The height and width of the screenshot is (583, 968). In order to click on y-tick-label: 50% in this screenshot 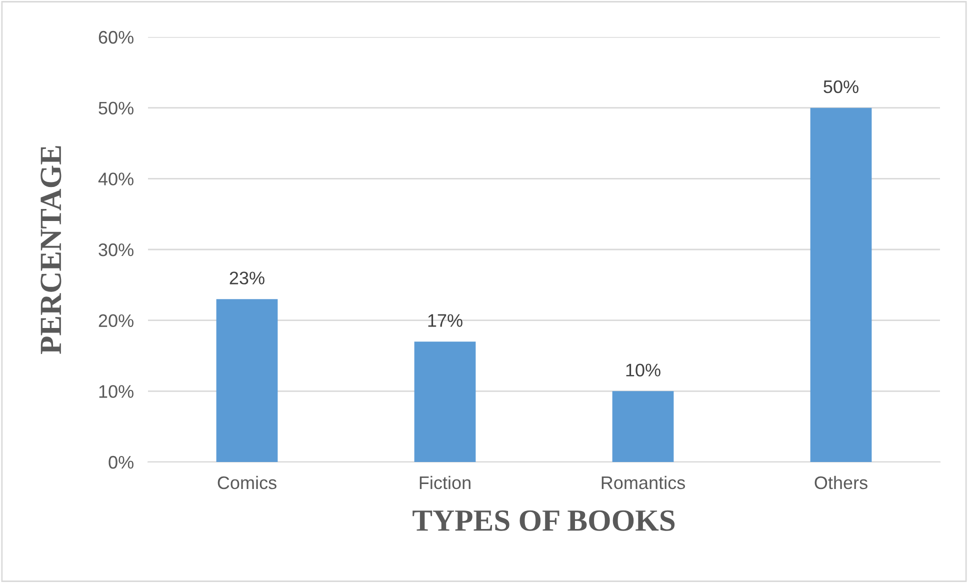, I will do `click(116, 108)`.